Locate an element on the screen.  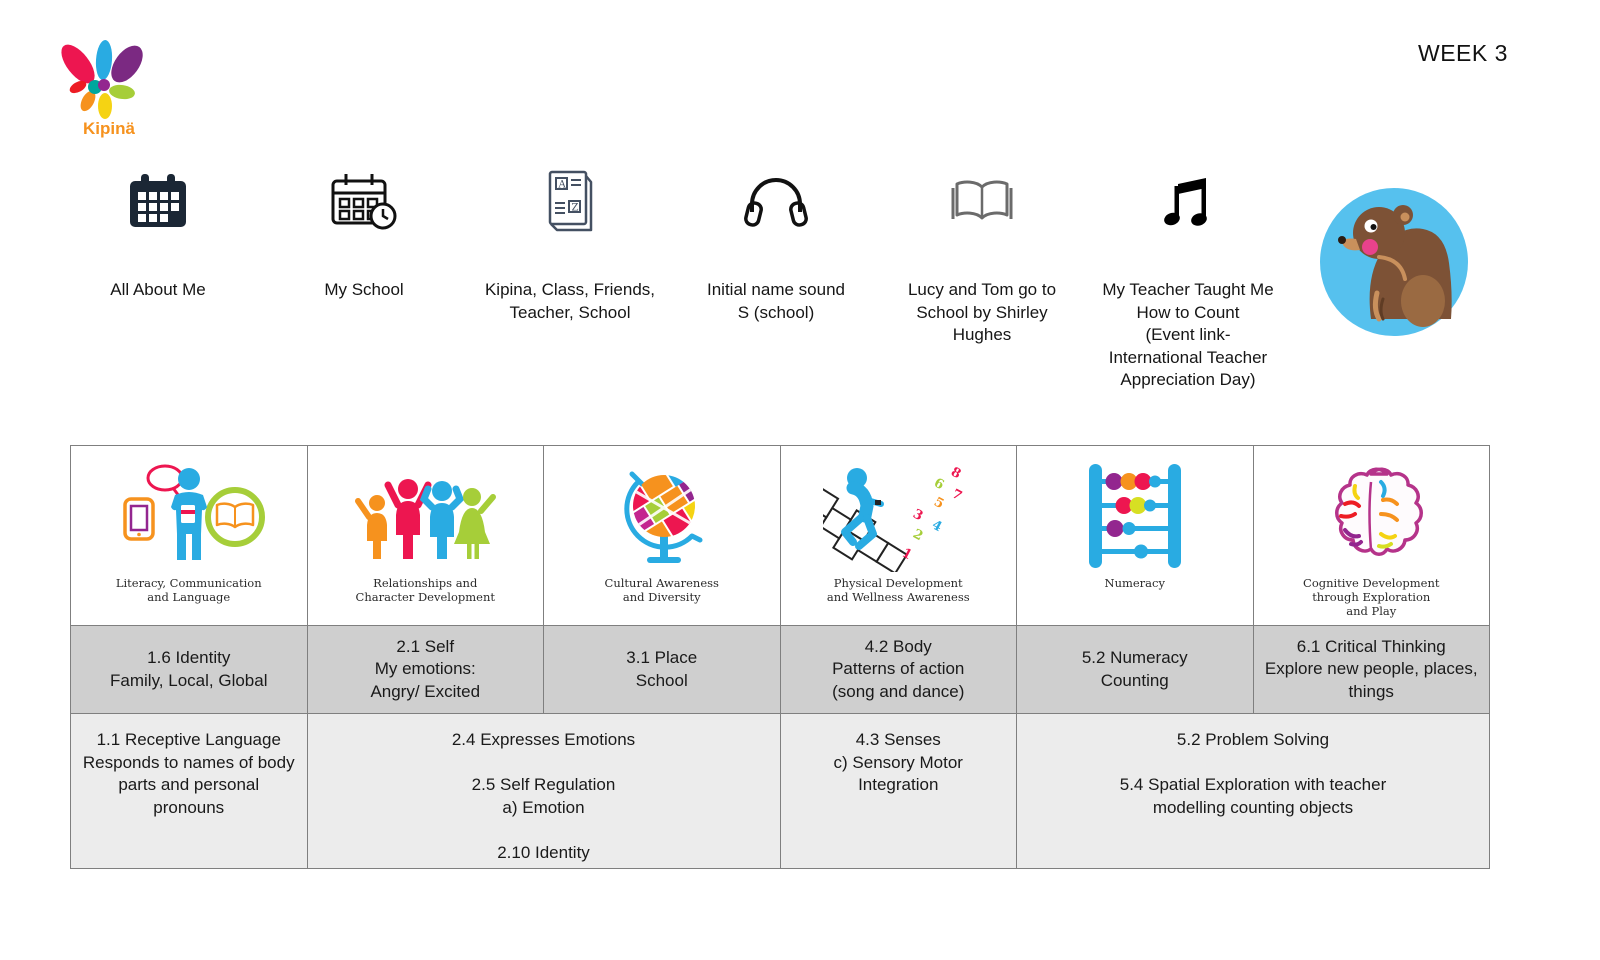
letter-a: A is located at coordinates (562, 185).